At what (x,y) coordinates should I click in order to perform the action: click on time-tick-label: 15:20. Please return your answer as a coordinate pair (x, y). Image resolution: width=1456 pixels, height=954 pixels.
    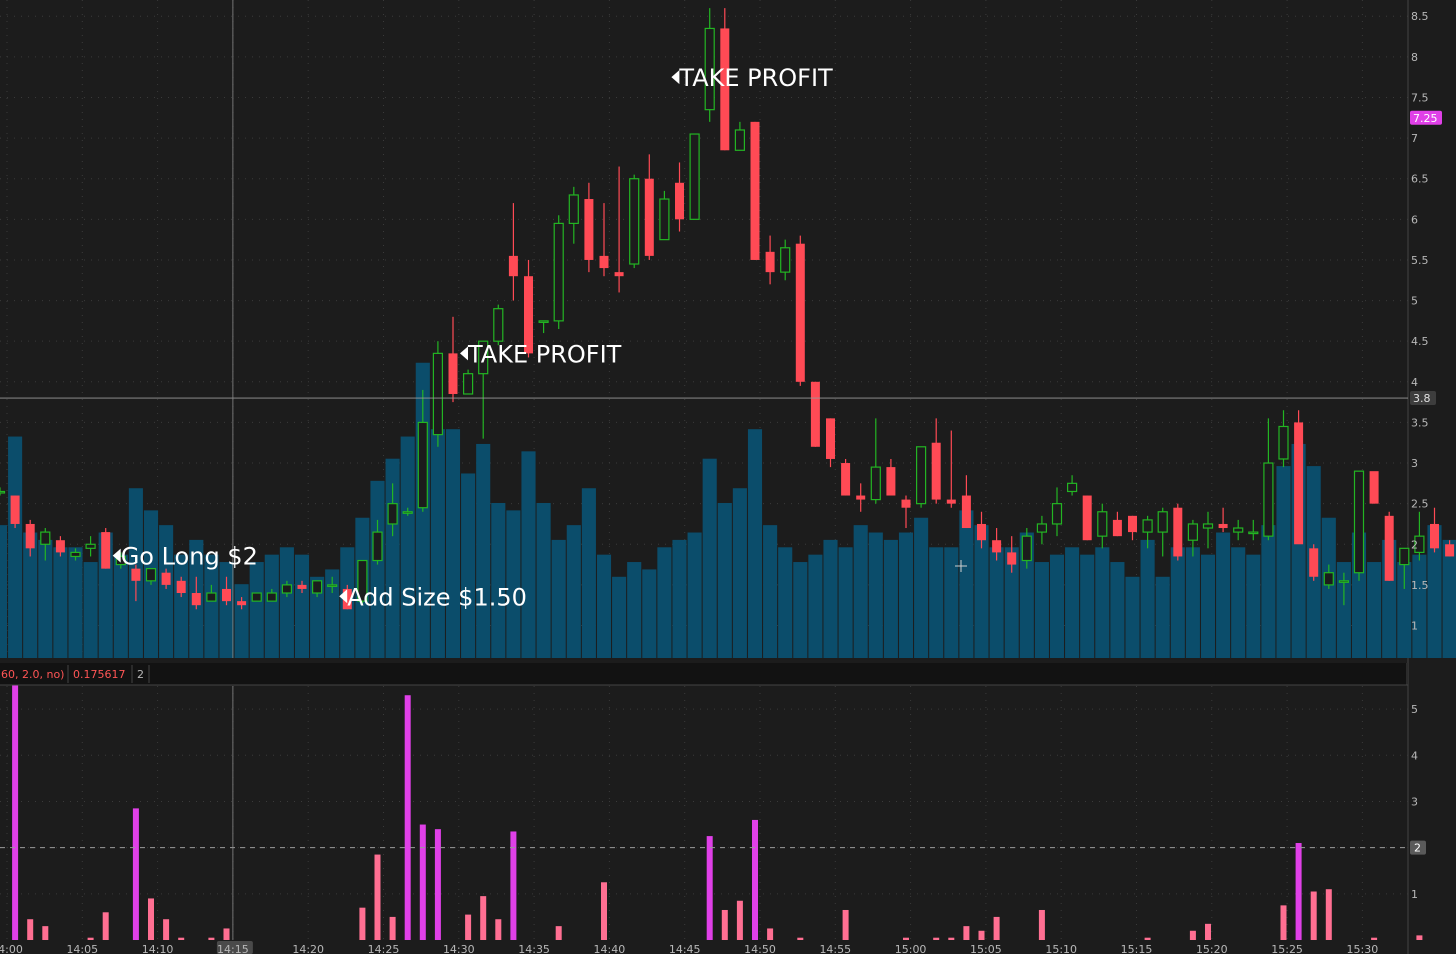
    Looking at the image, I should click on (1212, 948).